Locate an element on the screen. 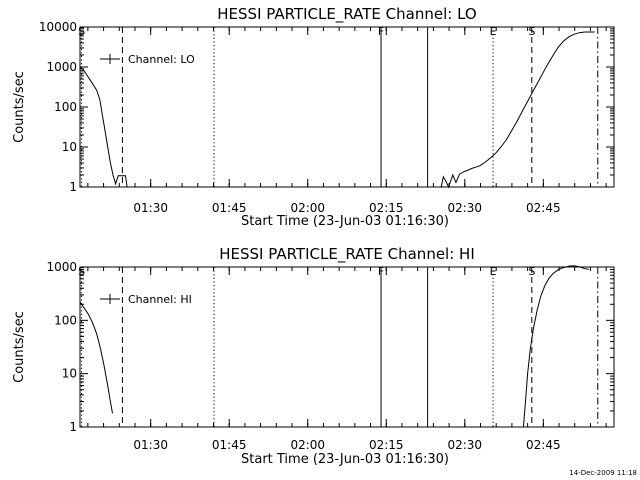 This screenshot has height=480, width=640. legend-label: Channel: HI is located at coordinates (160, 299).